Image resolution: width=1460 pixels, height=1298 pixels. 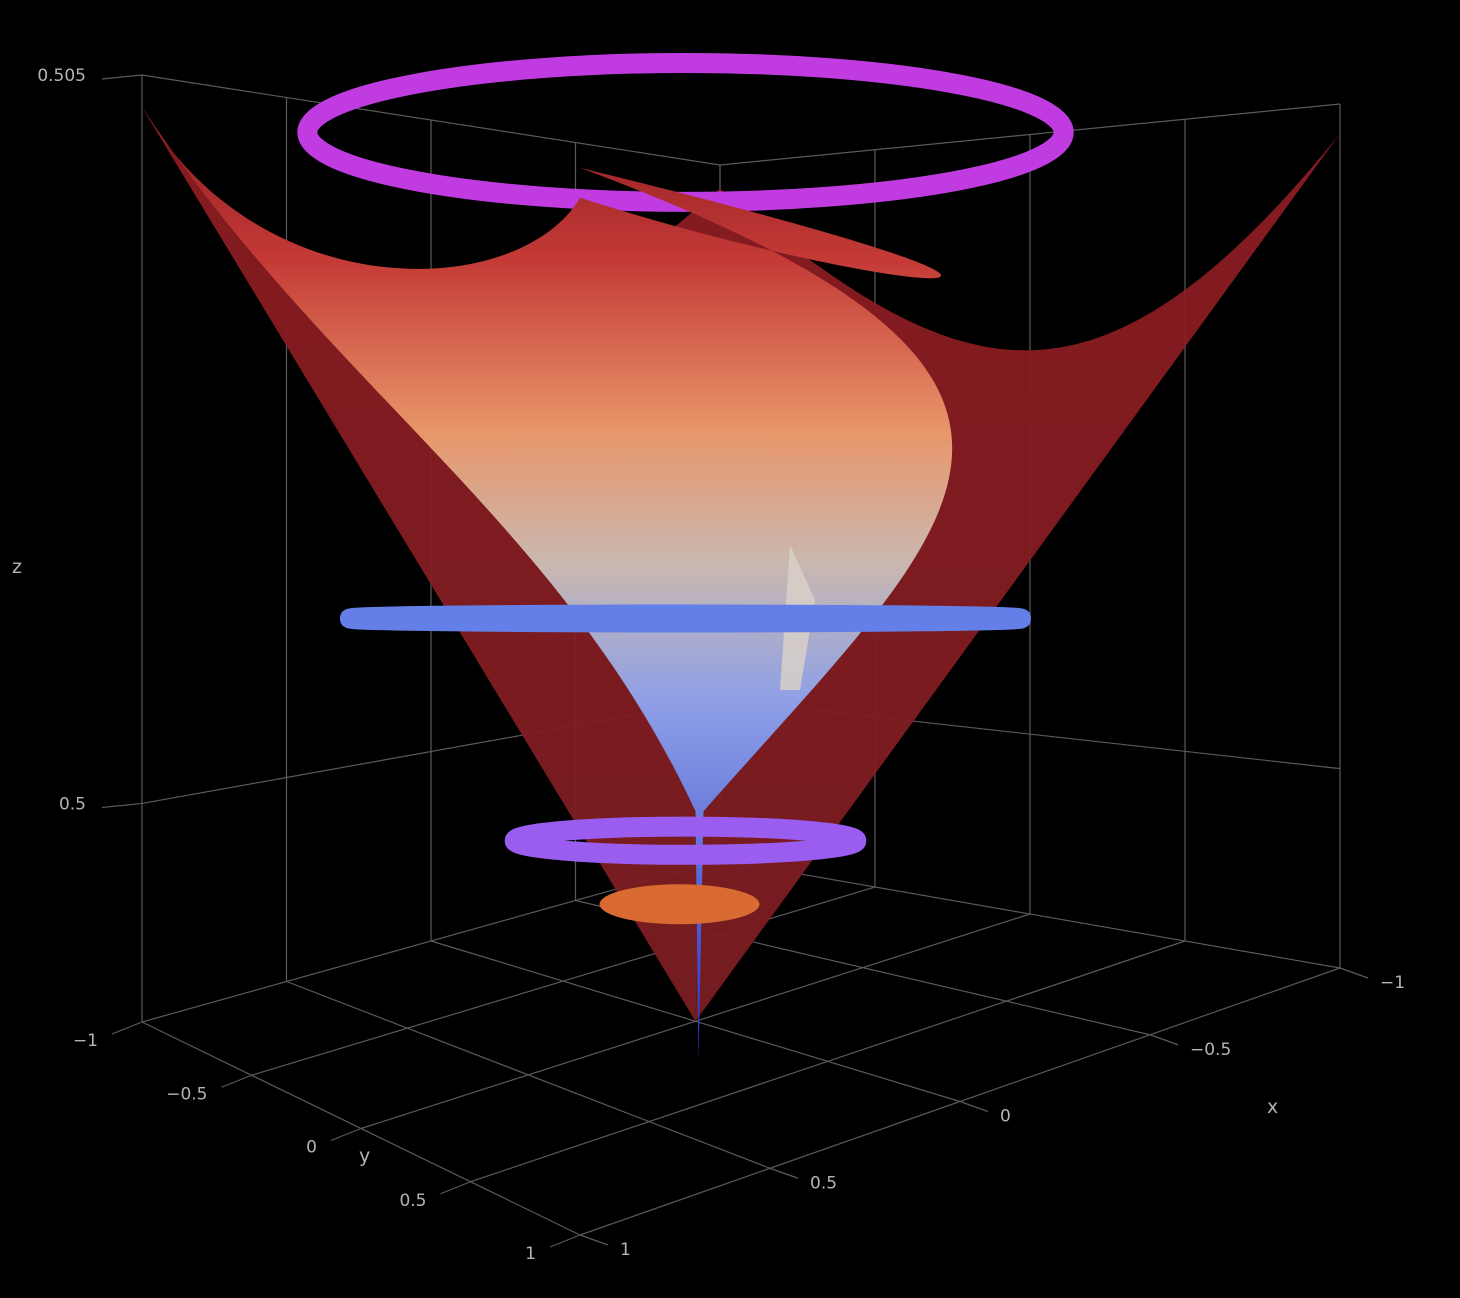 I want to click on x-axis-title: x, so click(x=1272, y=1107).